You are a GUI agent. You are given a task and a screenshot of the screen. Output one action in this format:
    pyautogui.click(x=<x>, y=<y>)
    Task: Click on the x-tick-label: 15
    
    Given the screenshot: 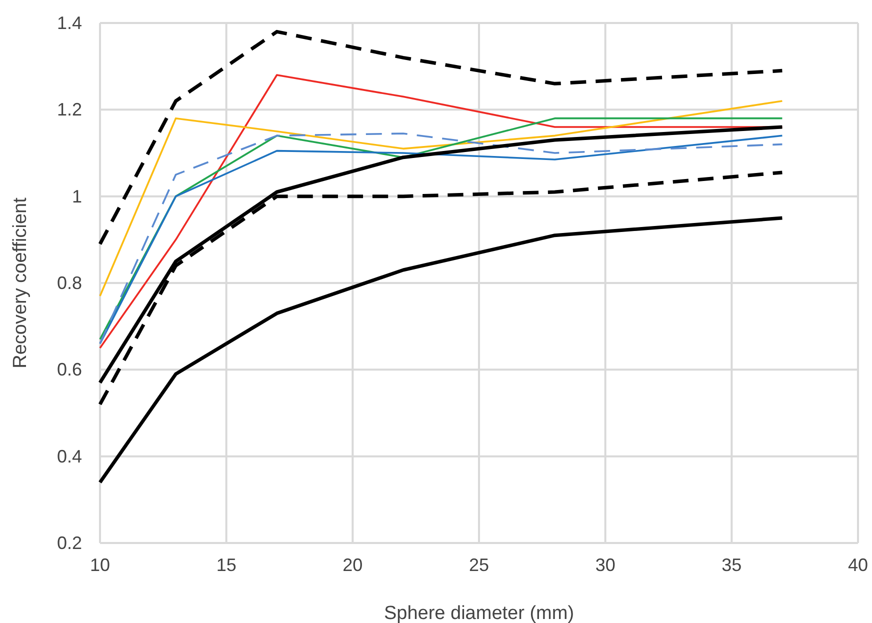 What is the action you would take?
    pyautogui.click(x=226, y=565)
    